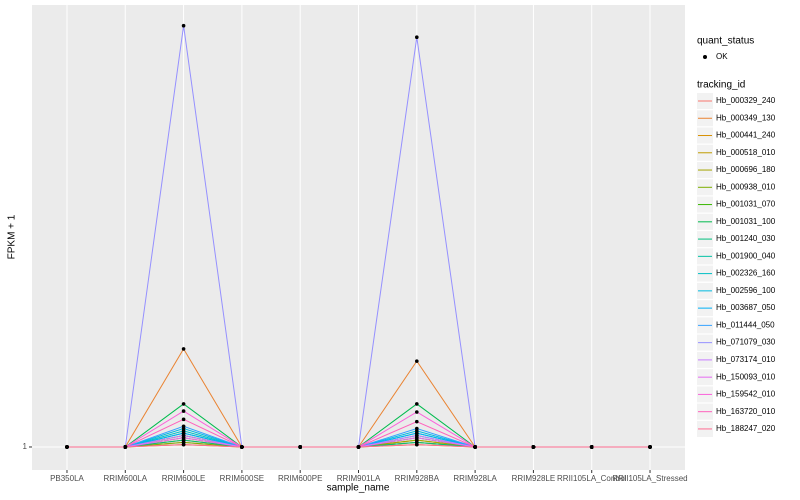 Image resolution: width=800 pixels, height=500 pixels. I want to click on x-tick-label: RRII105LA_Control, so click(592, 478).